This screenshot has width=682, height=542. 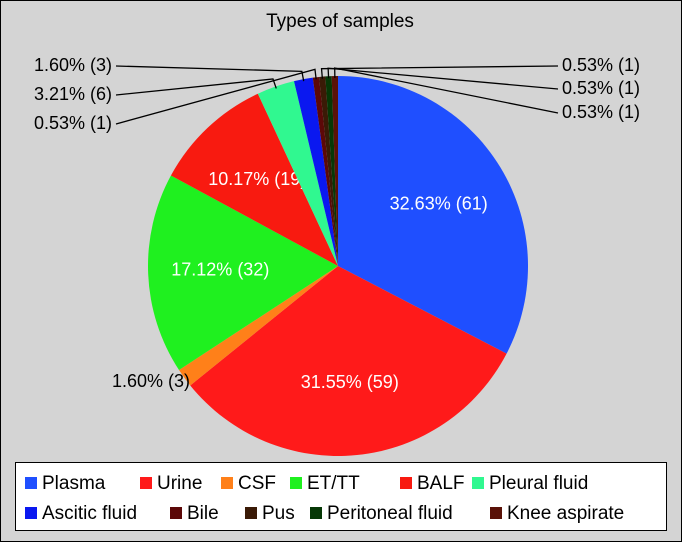 What do you see at coordinates (538, 483) in the screenshot?
I see `legend-label: Pleural fluid` at bounding box center [538, 483].